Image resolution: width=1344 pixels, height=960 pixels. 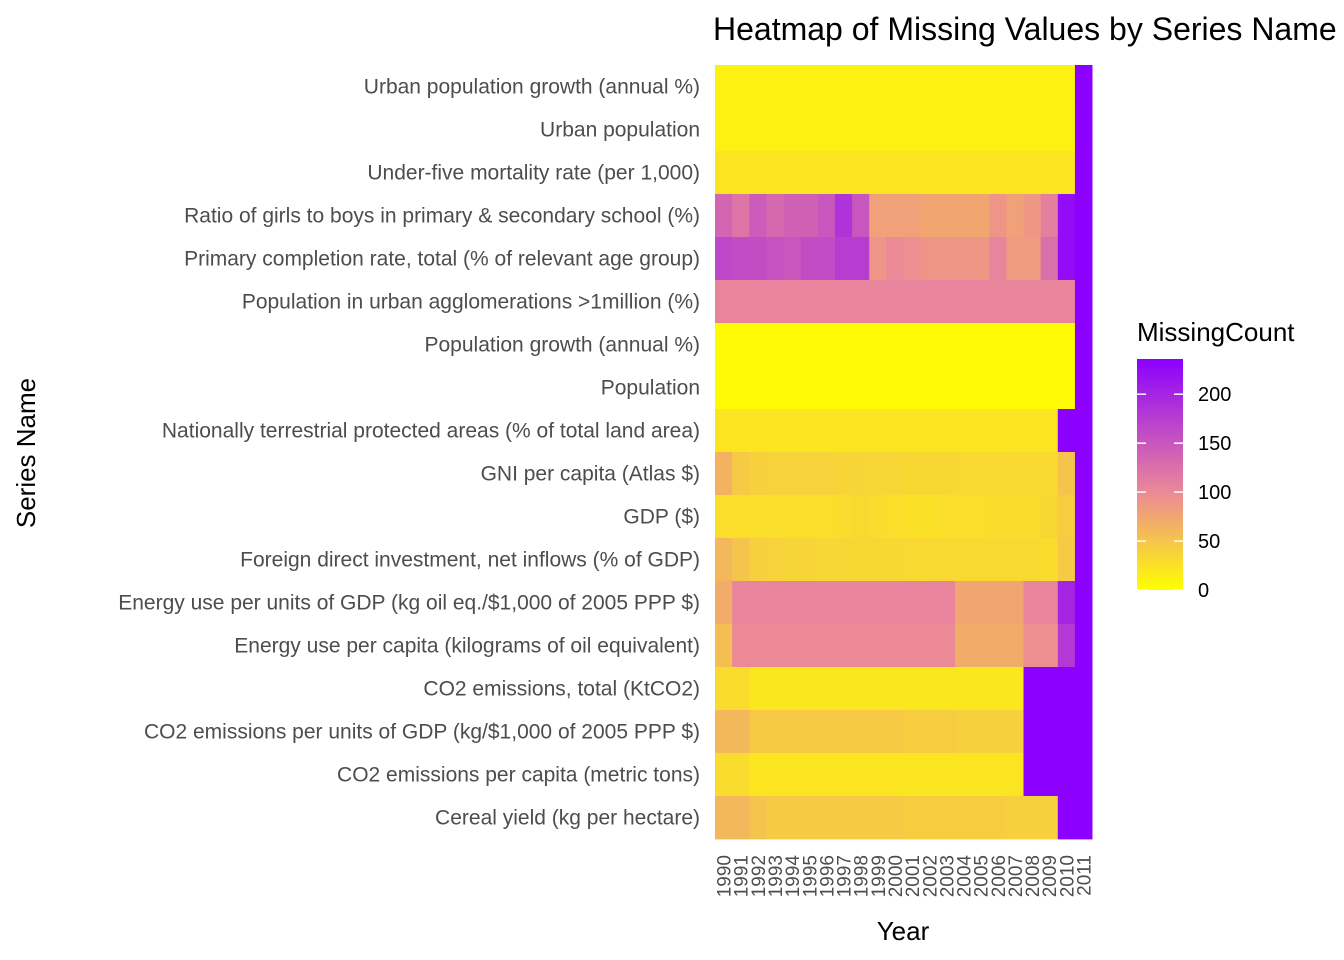 What do you see at coordinates (1050, 876) in the screenshot?
I see `x-tick-label: 2009` at bounding box center [1050, 876].